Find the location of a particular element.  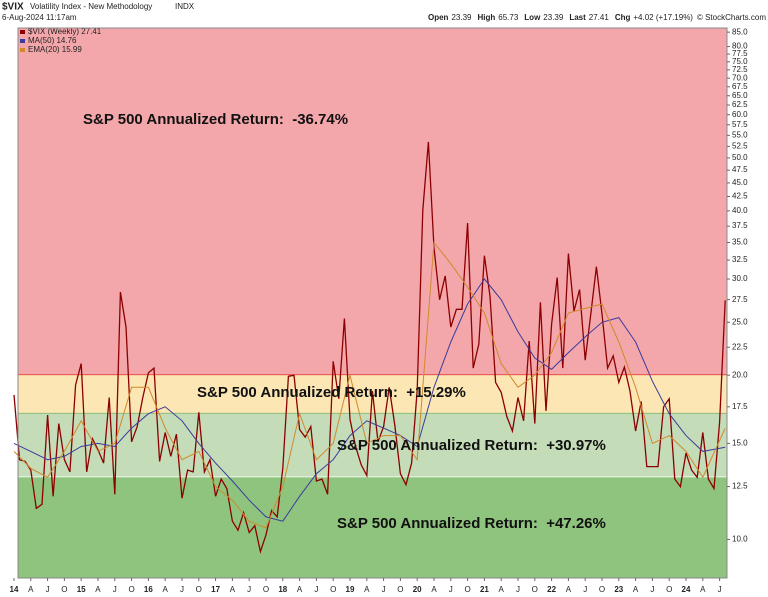

stat-value: +4.02 (+17.19%) is located at coordinates (663, 17).